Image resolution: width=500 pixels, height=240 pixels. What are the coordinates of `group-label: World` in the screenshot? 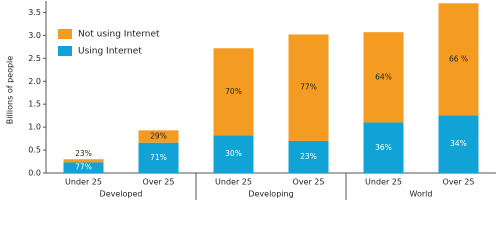 It's located at (421, 194).